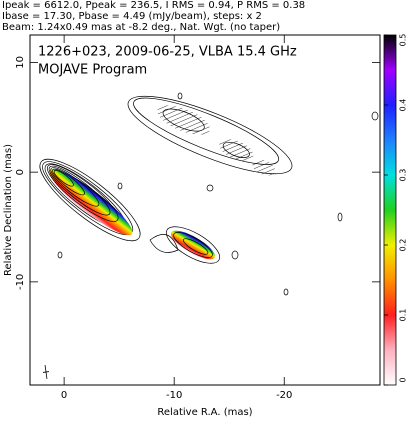  I want to click on colorbar-tick-label: 0.5, so click(403, 40).